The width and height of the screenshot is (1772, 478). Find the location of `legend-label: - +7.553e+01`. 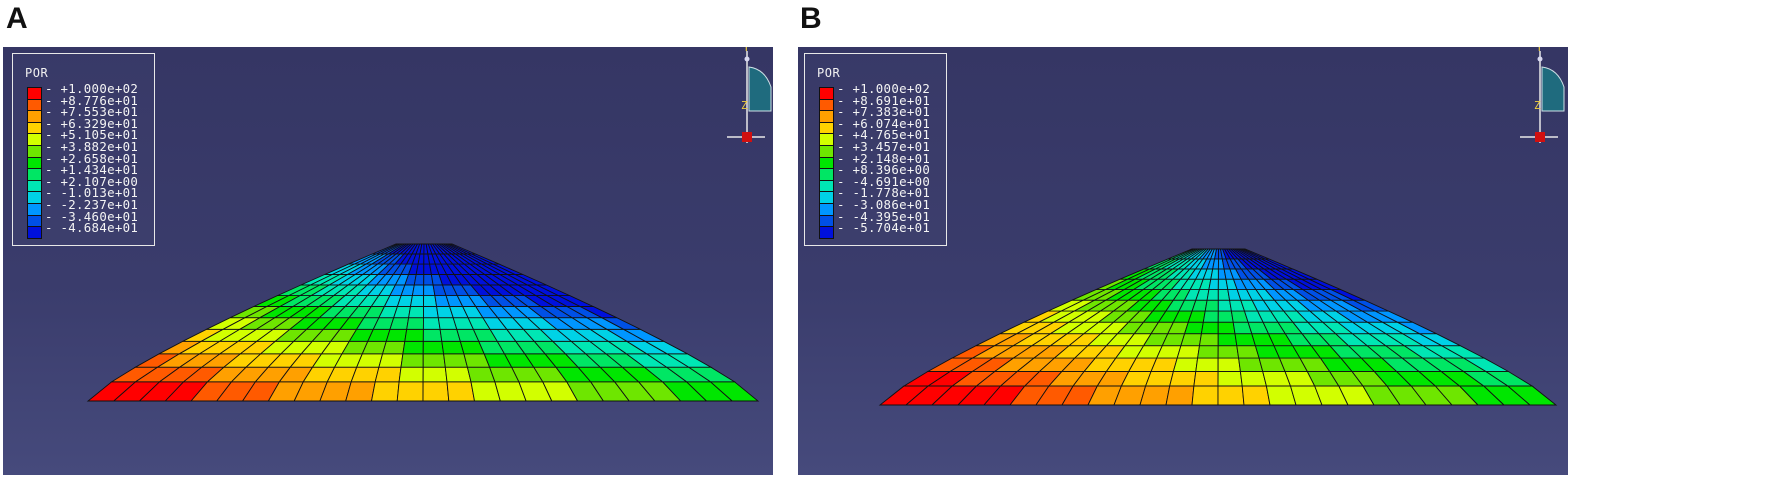

legend-label: - +7.553e+01 is located at coordinates (92, 112).